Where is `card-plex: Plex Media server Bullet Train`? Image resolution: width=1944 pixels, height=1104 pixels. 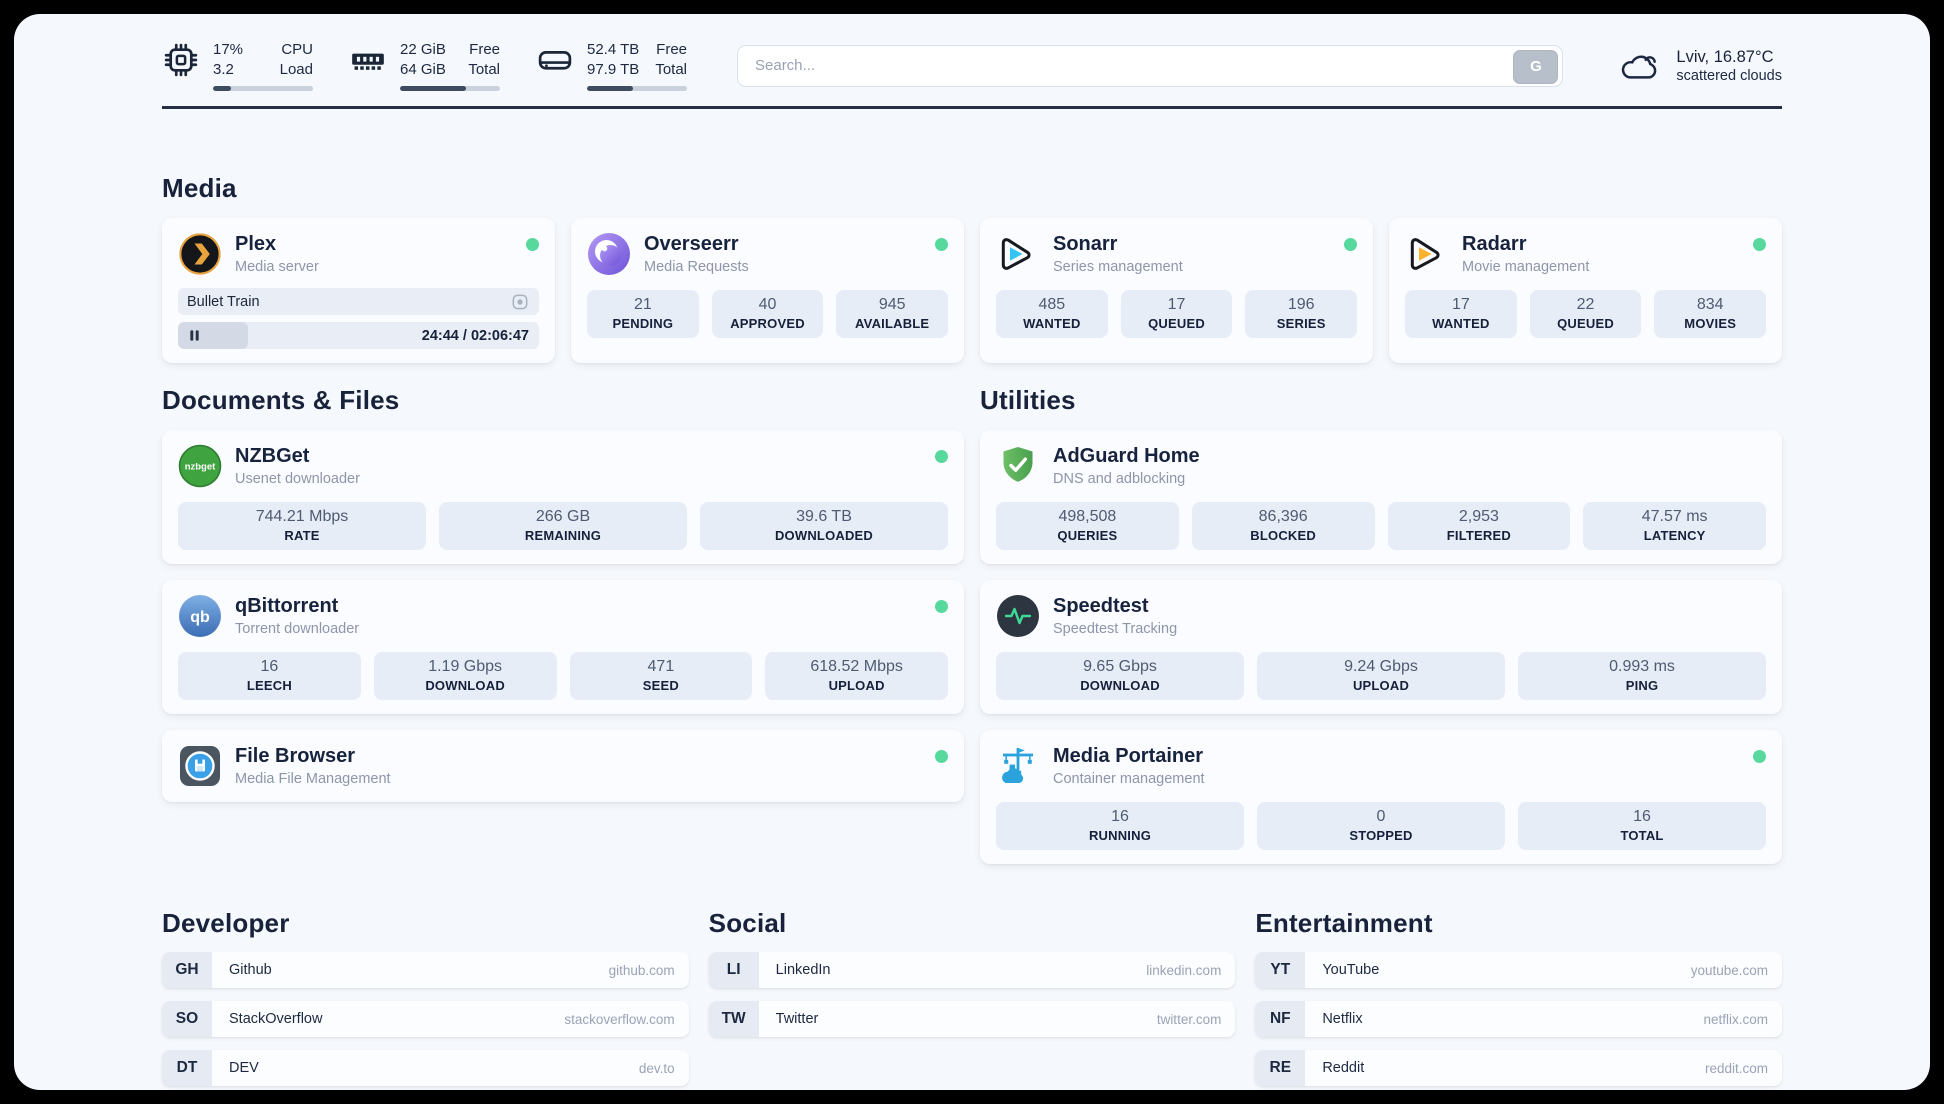 card-plex: Plex Media server Bullet Train is located at coordinates (358, 290).